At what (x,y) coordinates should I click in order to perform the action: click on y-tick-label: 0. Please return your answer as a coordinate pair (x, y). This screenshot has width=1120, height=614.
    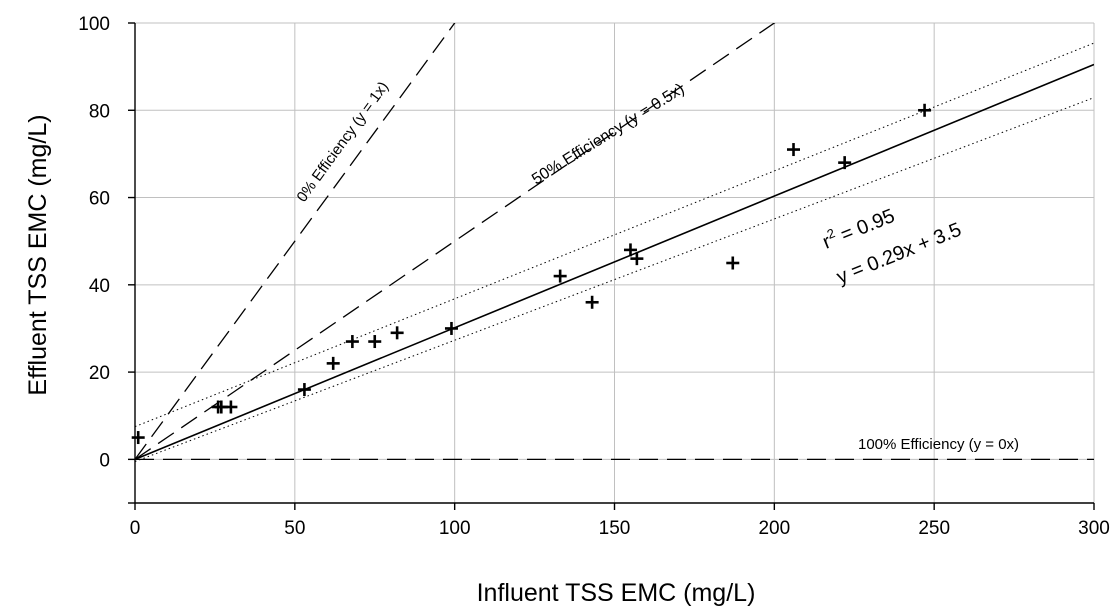
    Looking at the image, I should click on (104, 460).